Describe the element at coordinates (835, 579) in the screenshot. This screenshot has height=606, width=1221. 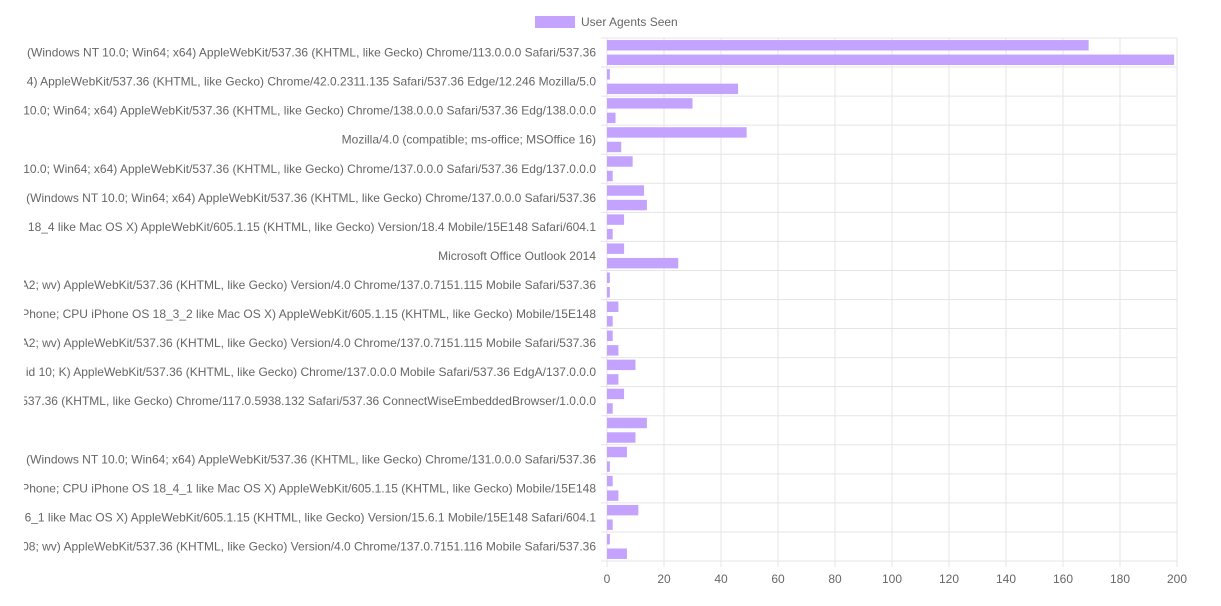
I see `x-tick-label: 80` at that location.